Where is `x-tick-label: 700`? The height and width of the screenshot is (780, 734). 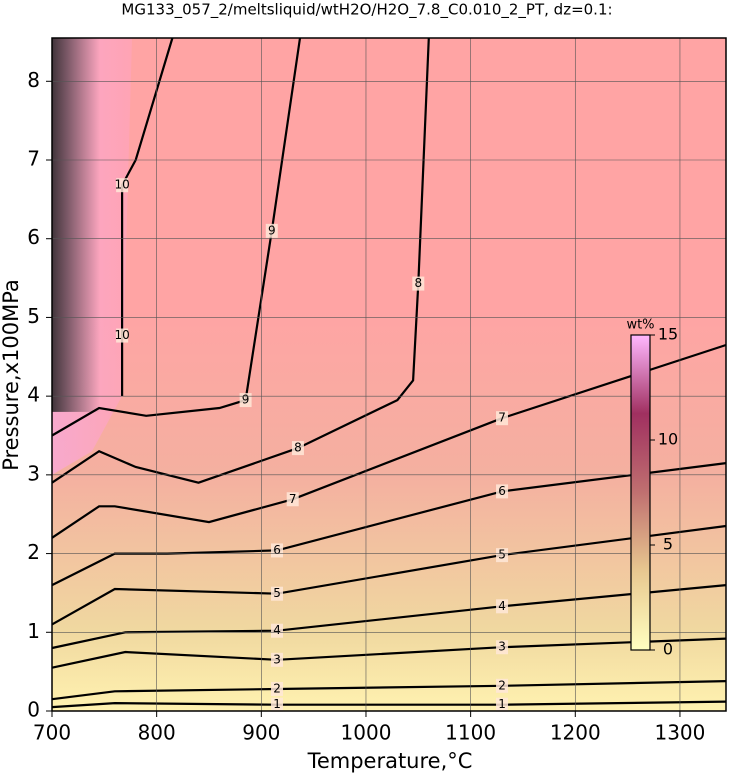
x-tick-label: 700 is located at coordinates (52, 733).